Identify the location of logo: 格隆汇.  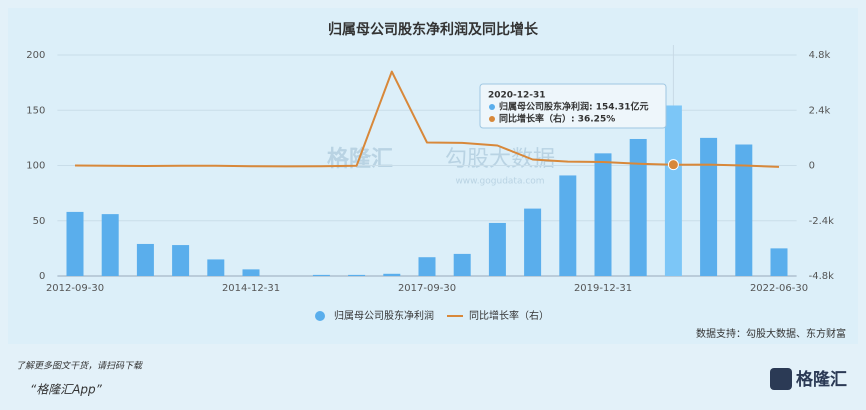
(821, 379).